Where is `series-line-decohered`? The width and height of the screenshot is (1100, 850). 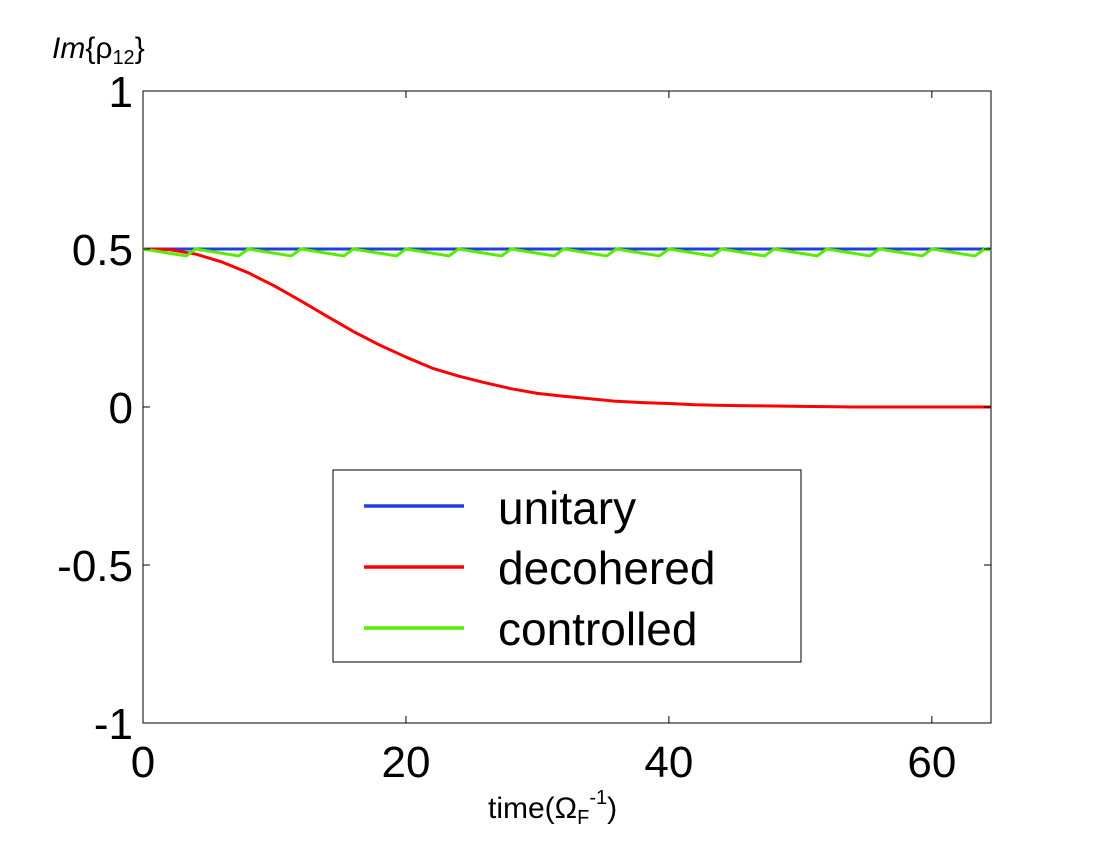
series-line-decohered is located at coordinates (566, 328).